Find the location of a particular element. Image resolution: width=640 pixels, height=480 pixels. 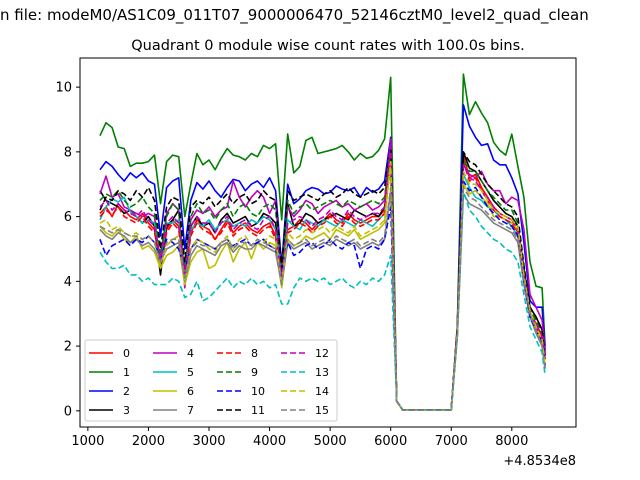

legend-label-8: 8 is located at coordinates (254, 353).